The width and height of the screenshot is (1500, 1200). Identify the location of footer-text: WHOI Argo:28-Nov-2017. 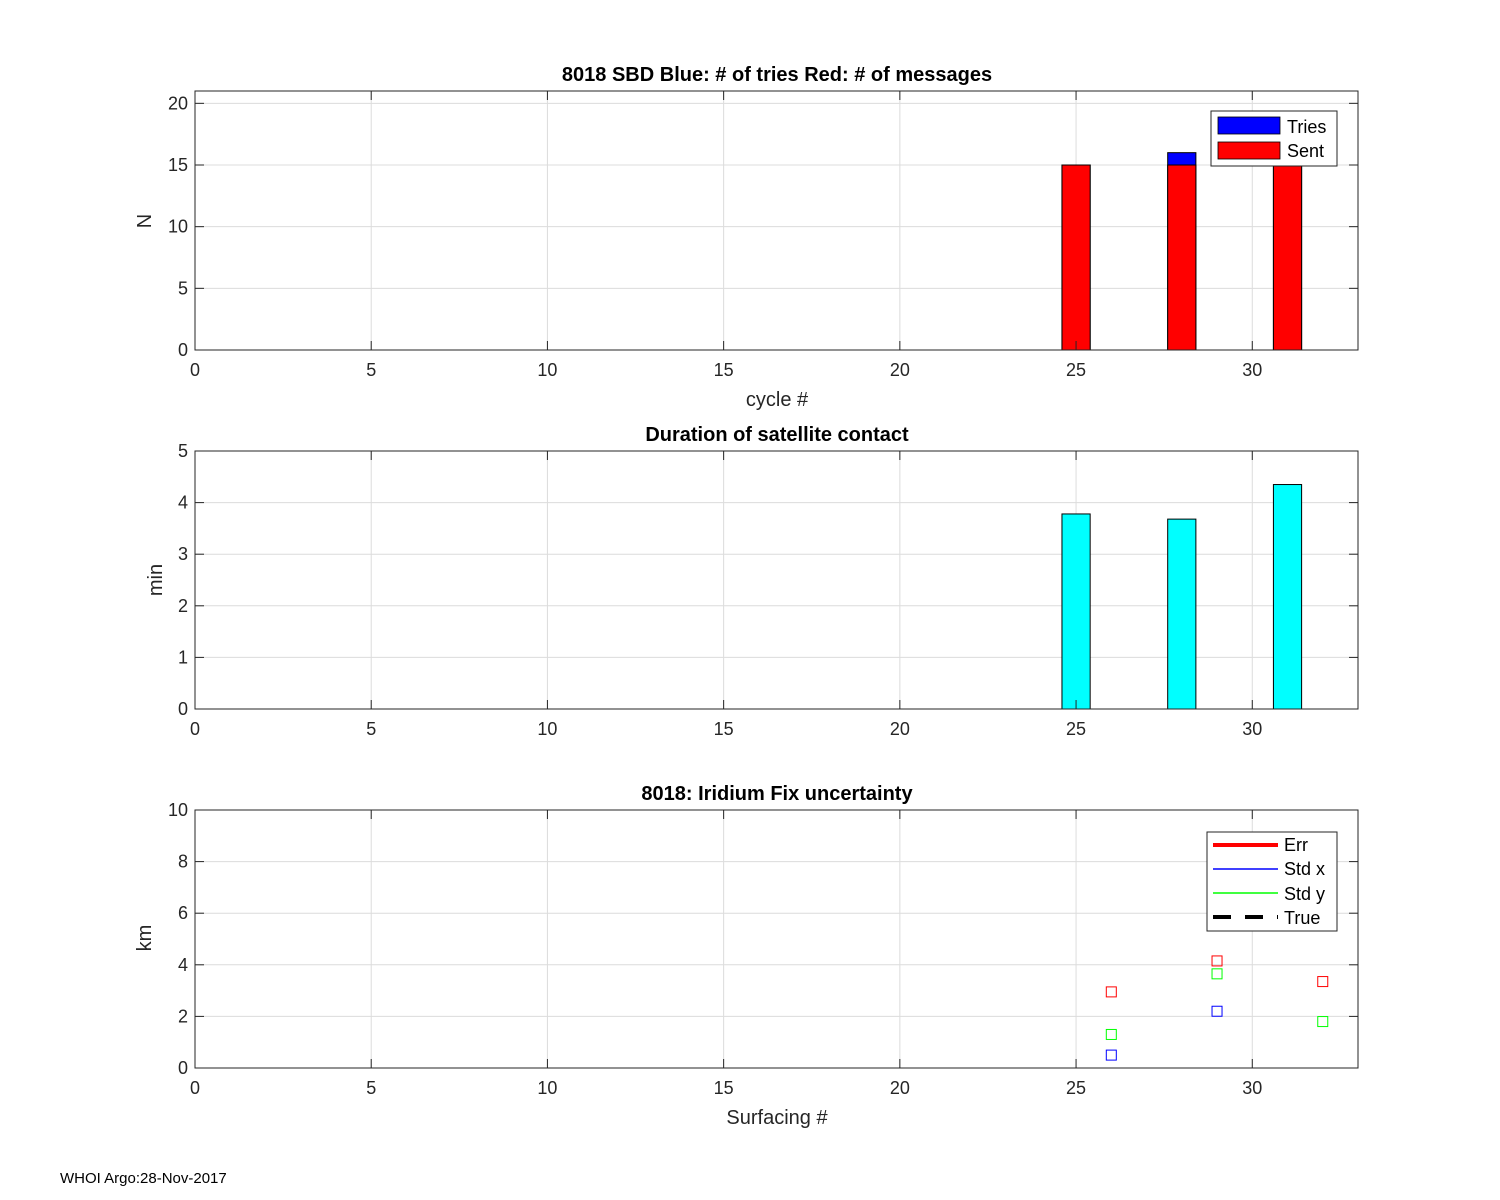
(143, 1178).